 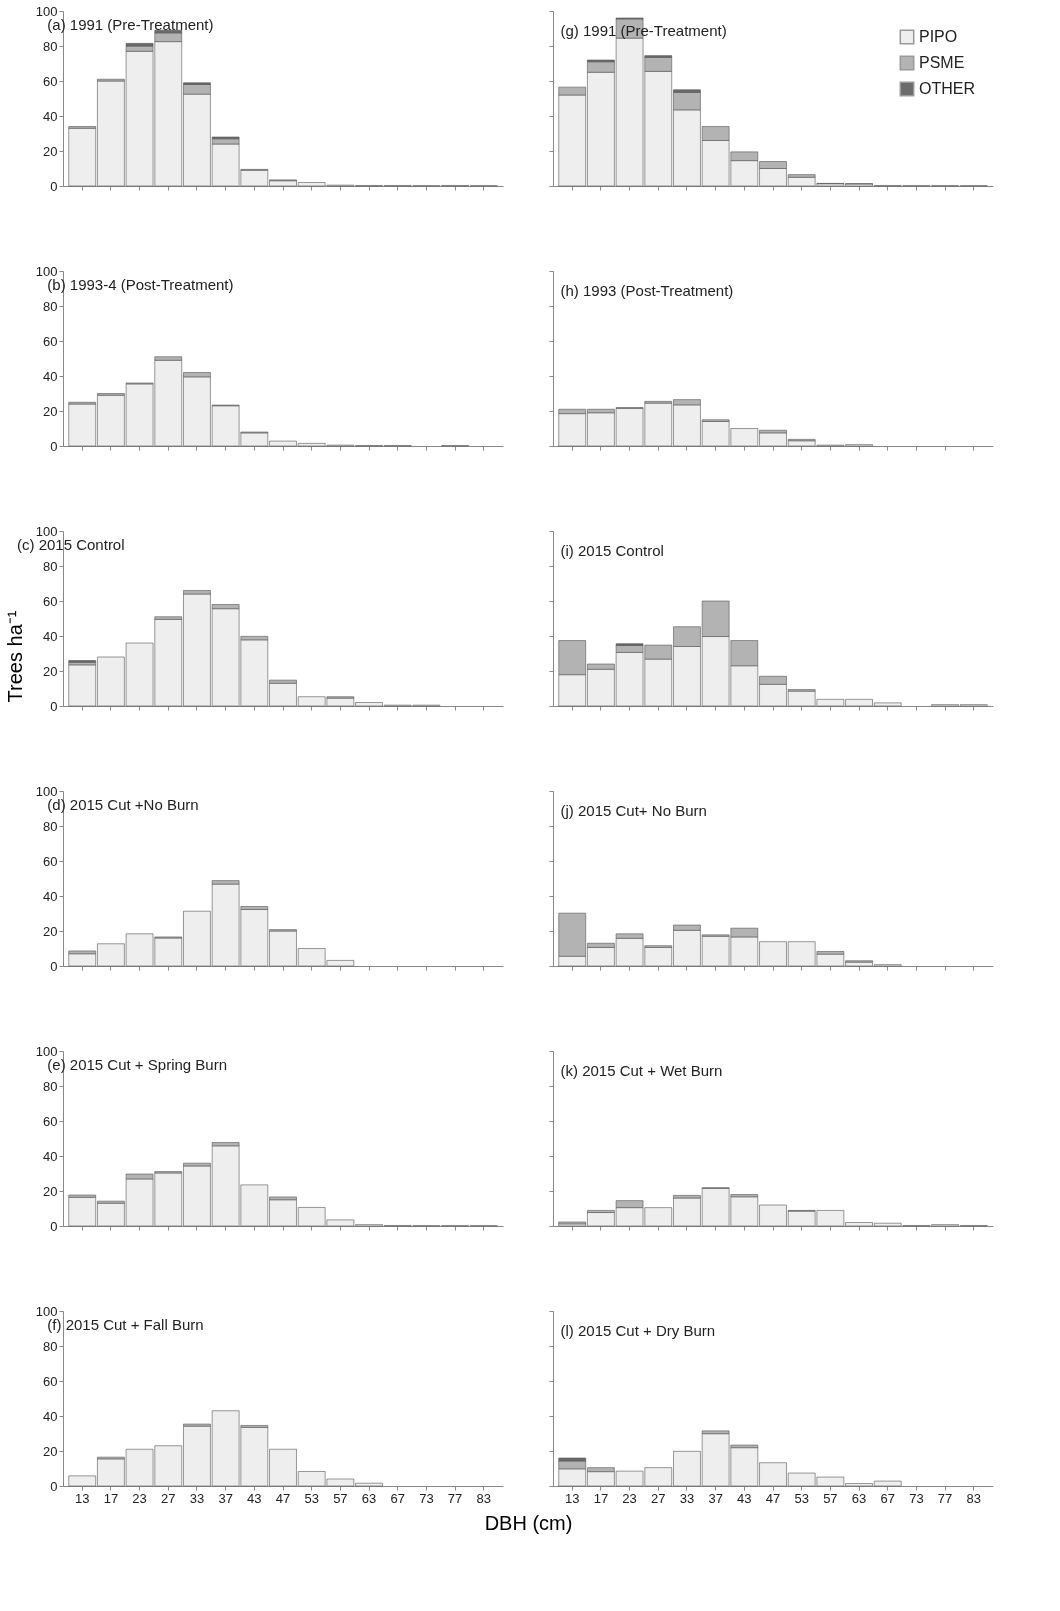 I want to click on y-axis-title: Trees ha⁻¹, so click(x=14, y=656).